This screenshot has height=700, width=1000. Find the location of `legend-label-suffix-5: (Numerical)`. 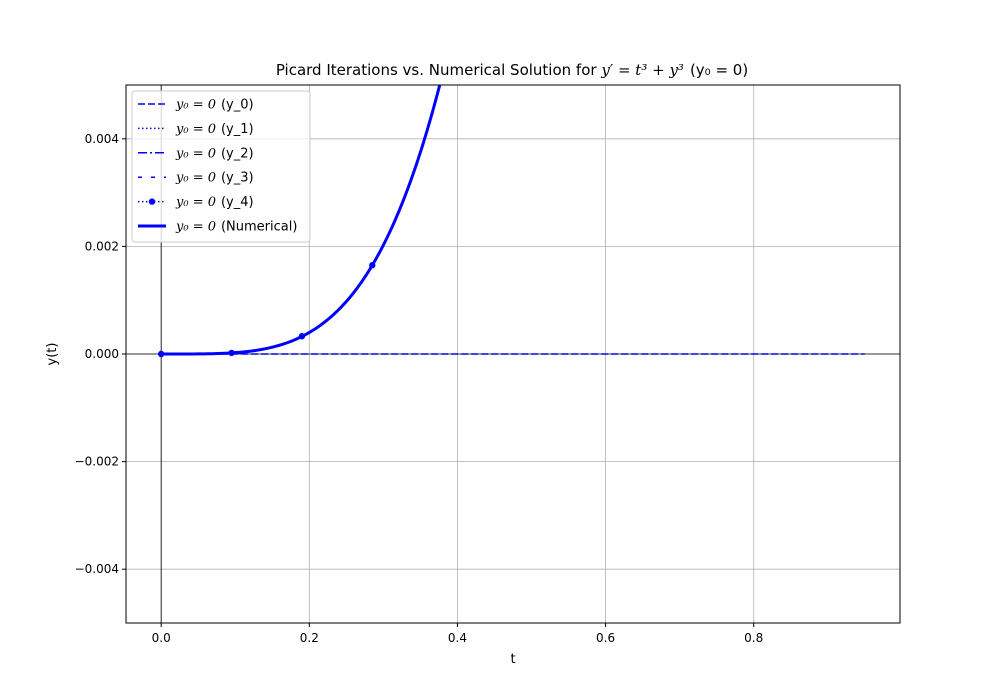

legend-label-suffix-5: (Numerical) is located at coordinates (259, 227).